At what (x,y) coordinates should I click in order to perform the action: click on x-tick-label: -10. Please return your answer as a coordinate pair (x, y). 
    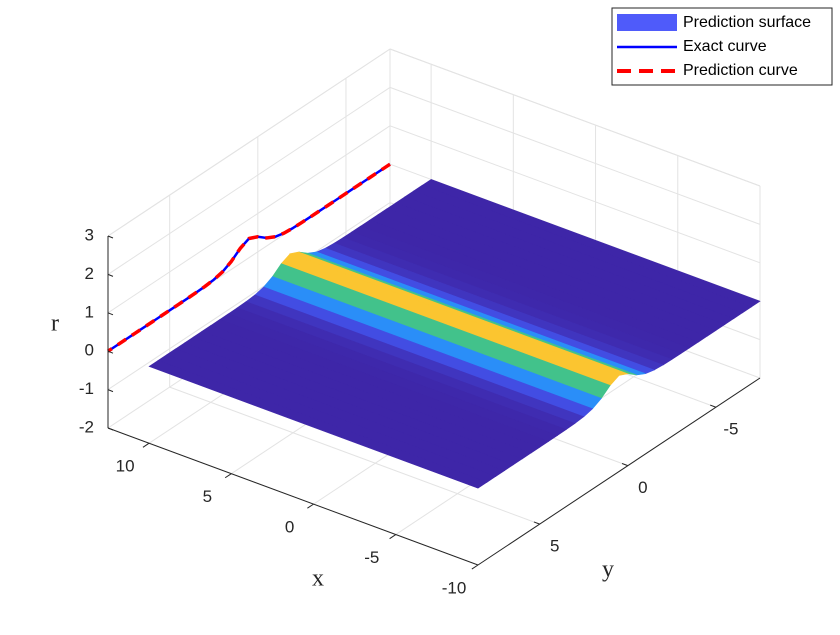
    Looking at the image, I should click on (454, 587).